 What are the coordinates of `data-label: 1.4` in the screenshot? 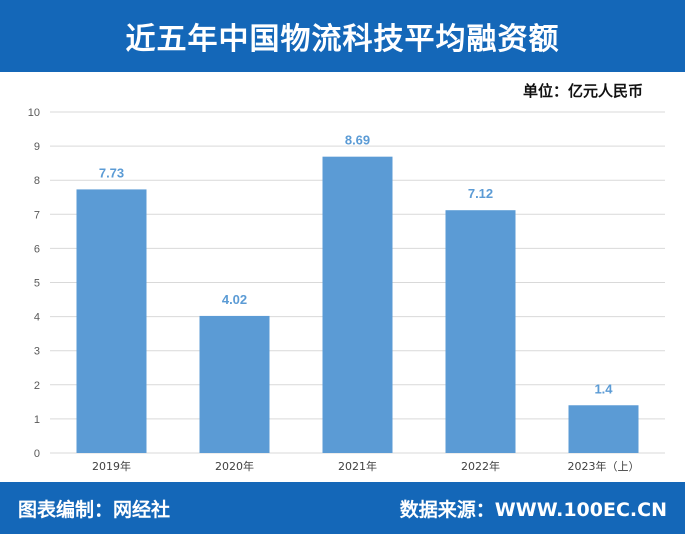 It's located at (603, 388).